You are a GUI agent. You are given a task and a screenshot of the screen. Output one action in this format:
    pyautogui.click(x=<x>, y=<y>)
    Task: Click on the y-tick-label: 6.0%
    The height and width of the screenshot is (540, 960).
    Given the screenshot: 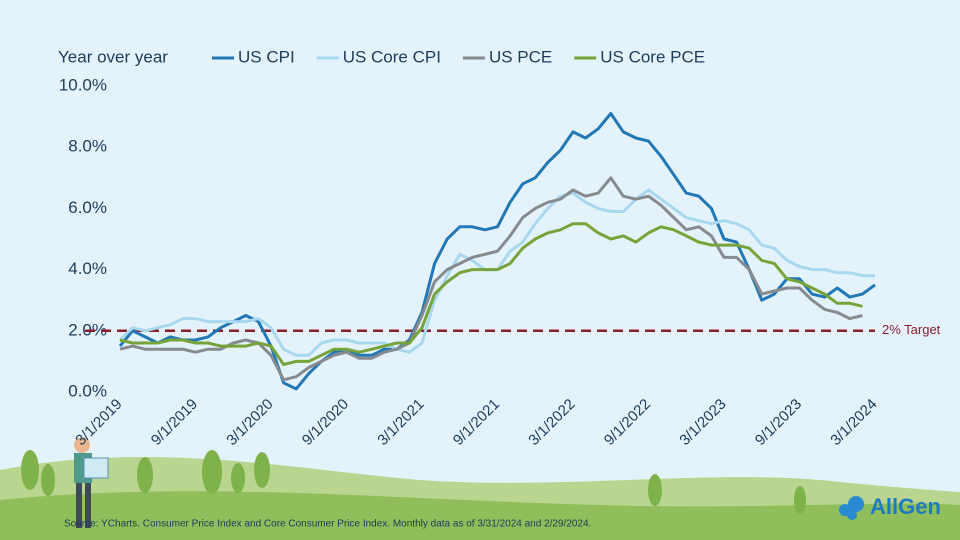 What is the action you would take?
    pyautogui.click(x=87, y=207)
    